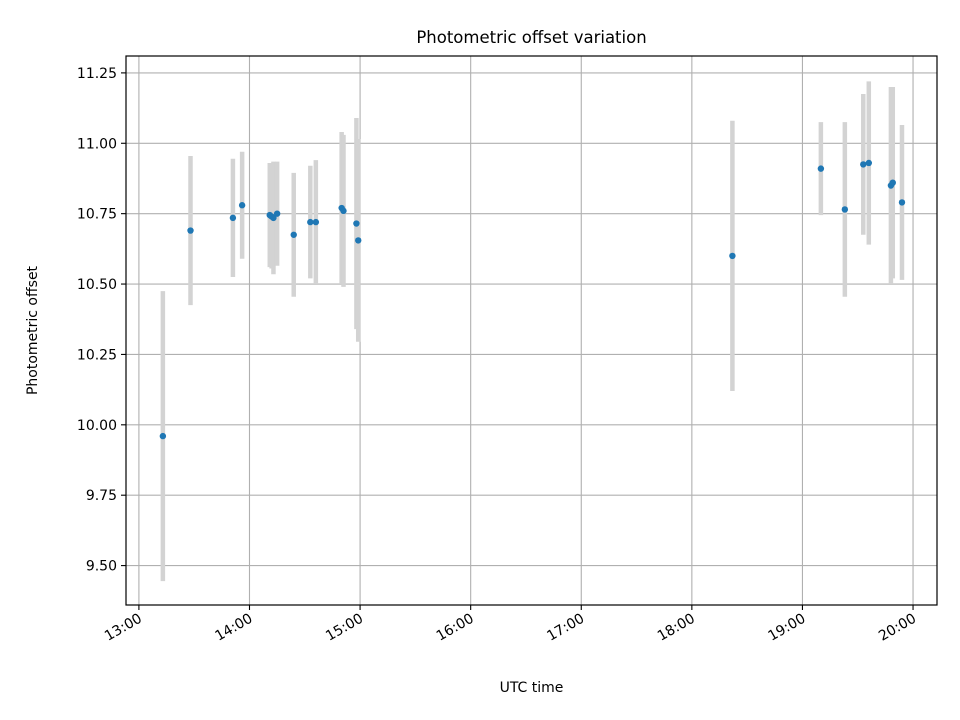  What do you see at coordinates (97, 355) in the screenshot?
I see `y-tick-label: 10.25` at bounding box center [97, 355].